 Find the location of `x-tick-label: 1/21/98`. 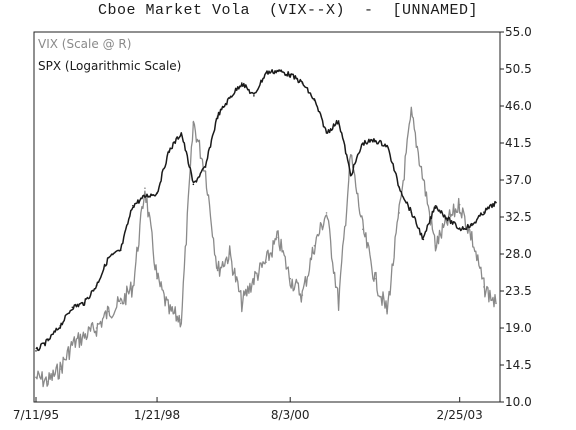

x-tick-label: 1/21/98 is located at coordinates (157, 415).